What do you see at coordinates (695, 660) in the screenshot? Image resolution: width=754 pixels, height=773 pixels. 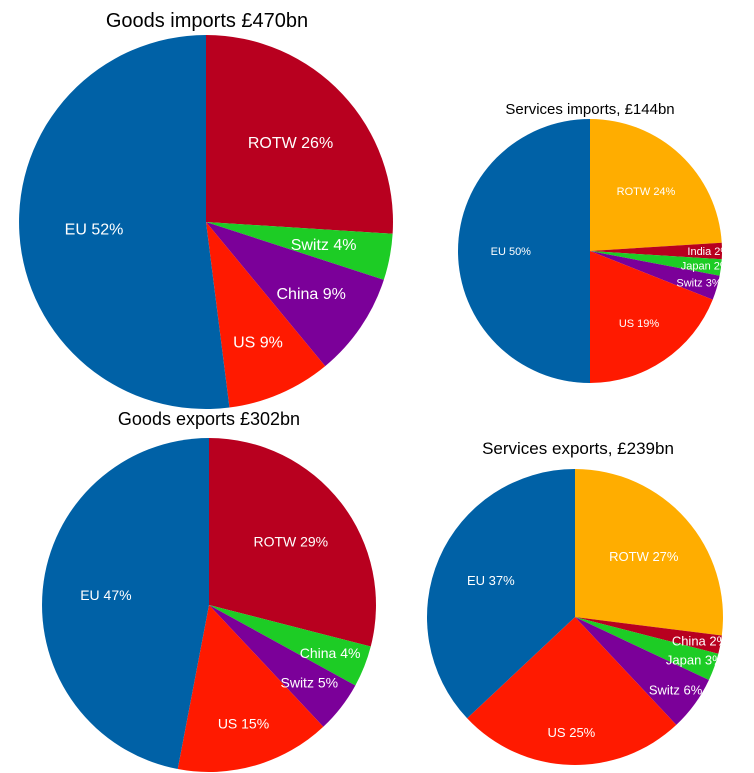 I see `slice-label-japan: Japan 3%` at bounding box center [695, 660].